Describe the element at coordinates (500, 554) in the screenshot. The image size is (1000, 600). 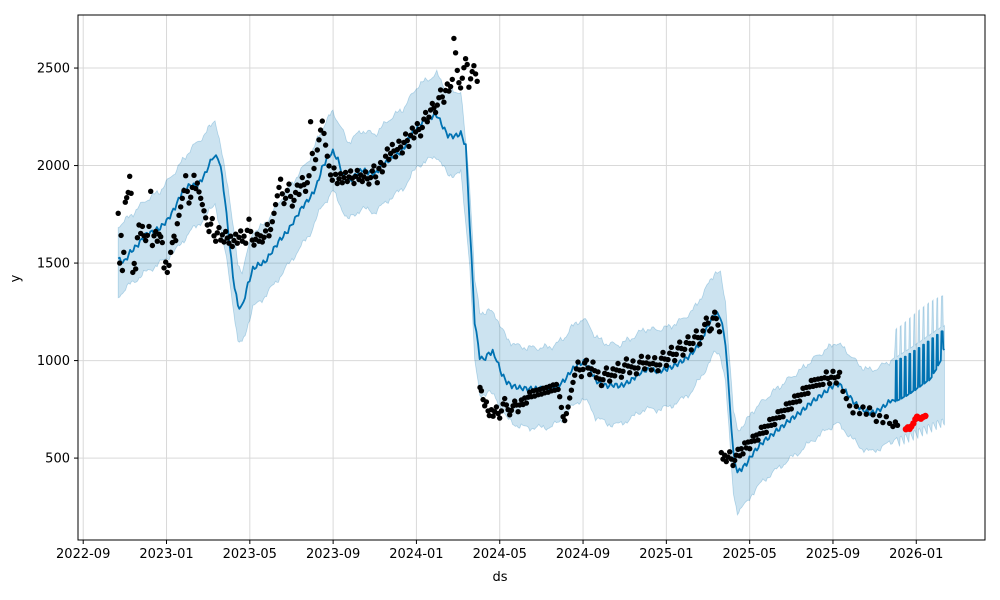
I see `x-tick-label: 2024-05` at that location.